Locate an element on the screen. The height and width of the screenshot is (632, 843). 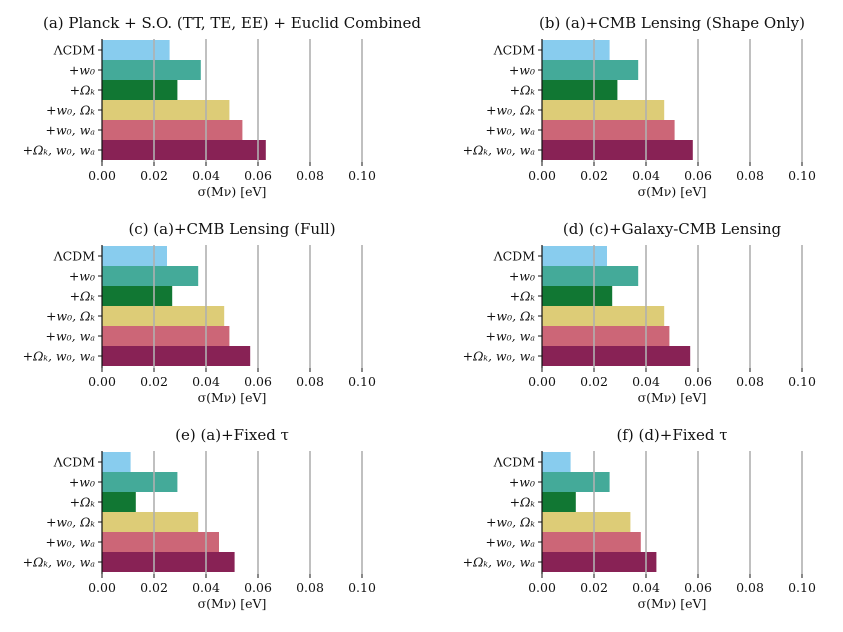
chart-title: (b) (a)+CMB Lensing (Shape Only) is located at coordinates (672, 23).